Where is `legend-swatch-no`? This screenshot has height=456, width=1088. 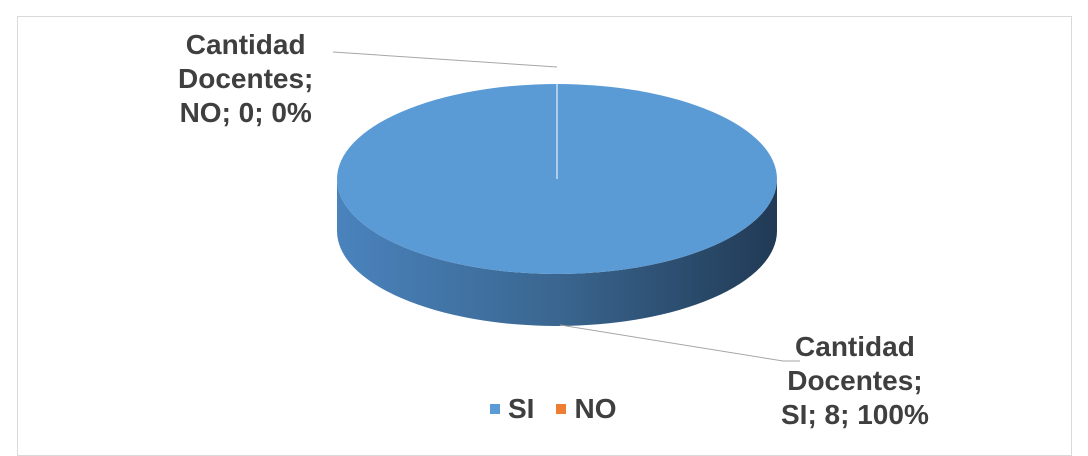
legend-swatch-no is located at coordinates (561, 409).